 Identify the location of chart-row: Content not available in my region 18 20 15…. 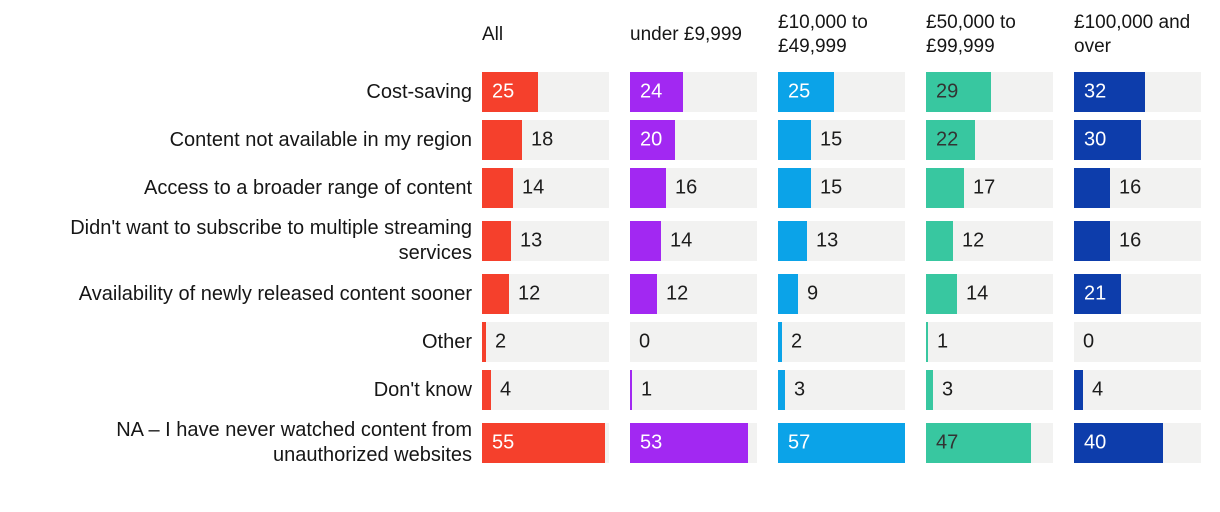
(610, 140).